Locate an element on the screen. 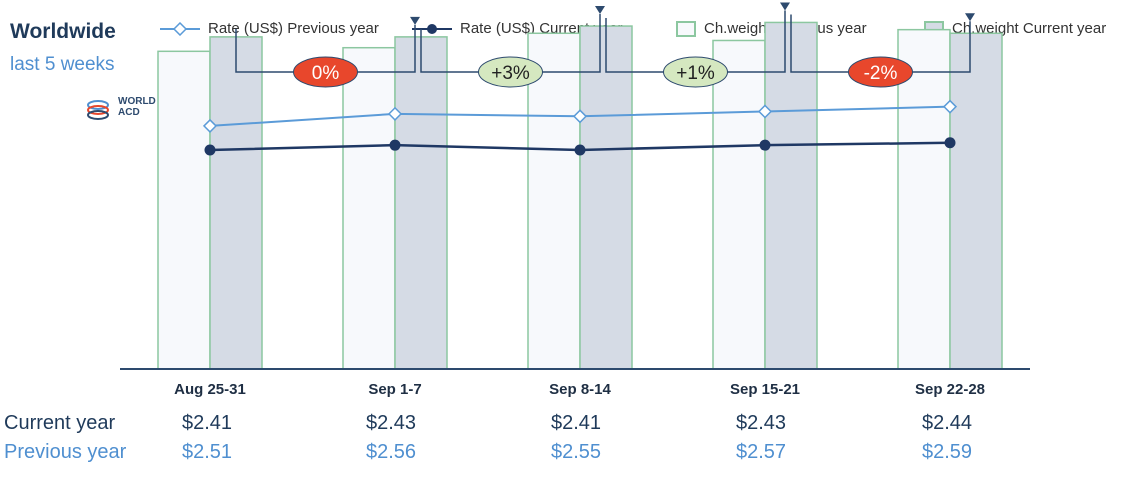  change-label: +1% is located at coordinates (695, 73).